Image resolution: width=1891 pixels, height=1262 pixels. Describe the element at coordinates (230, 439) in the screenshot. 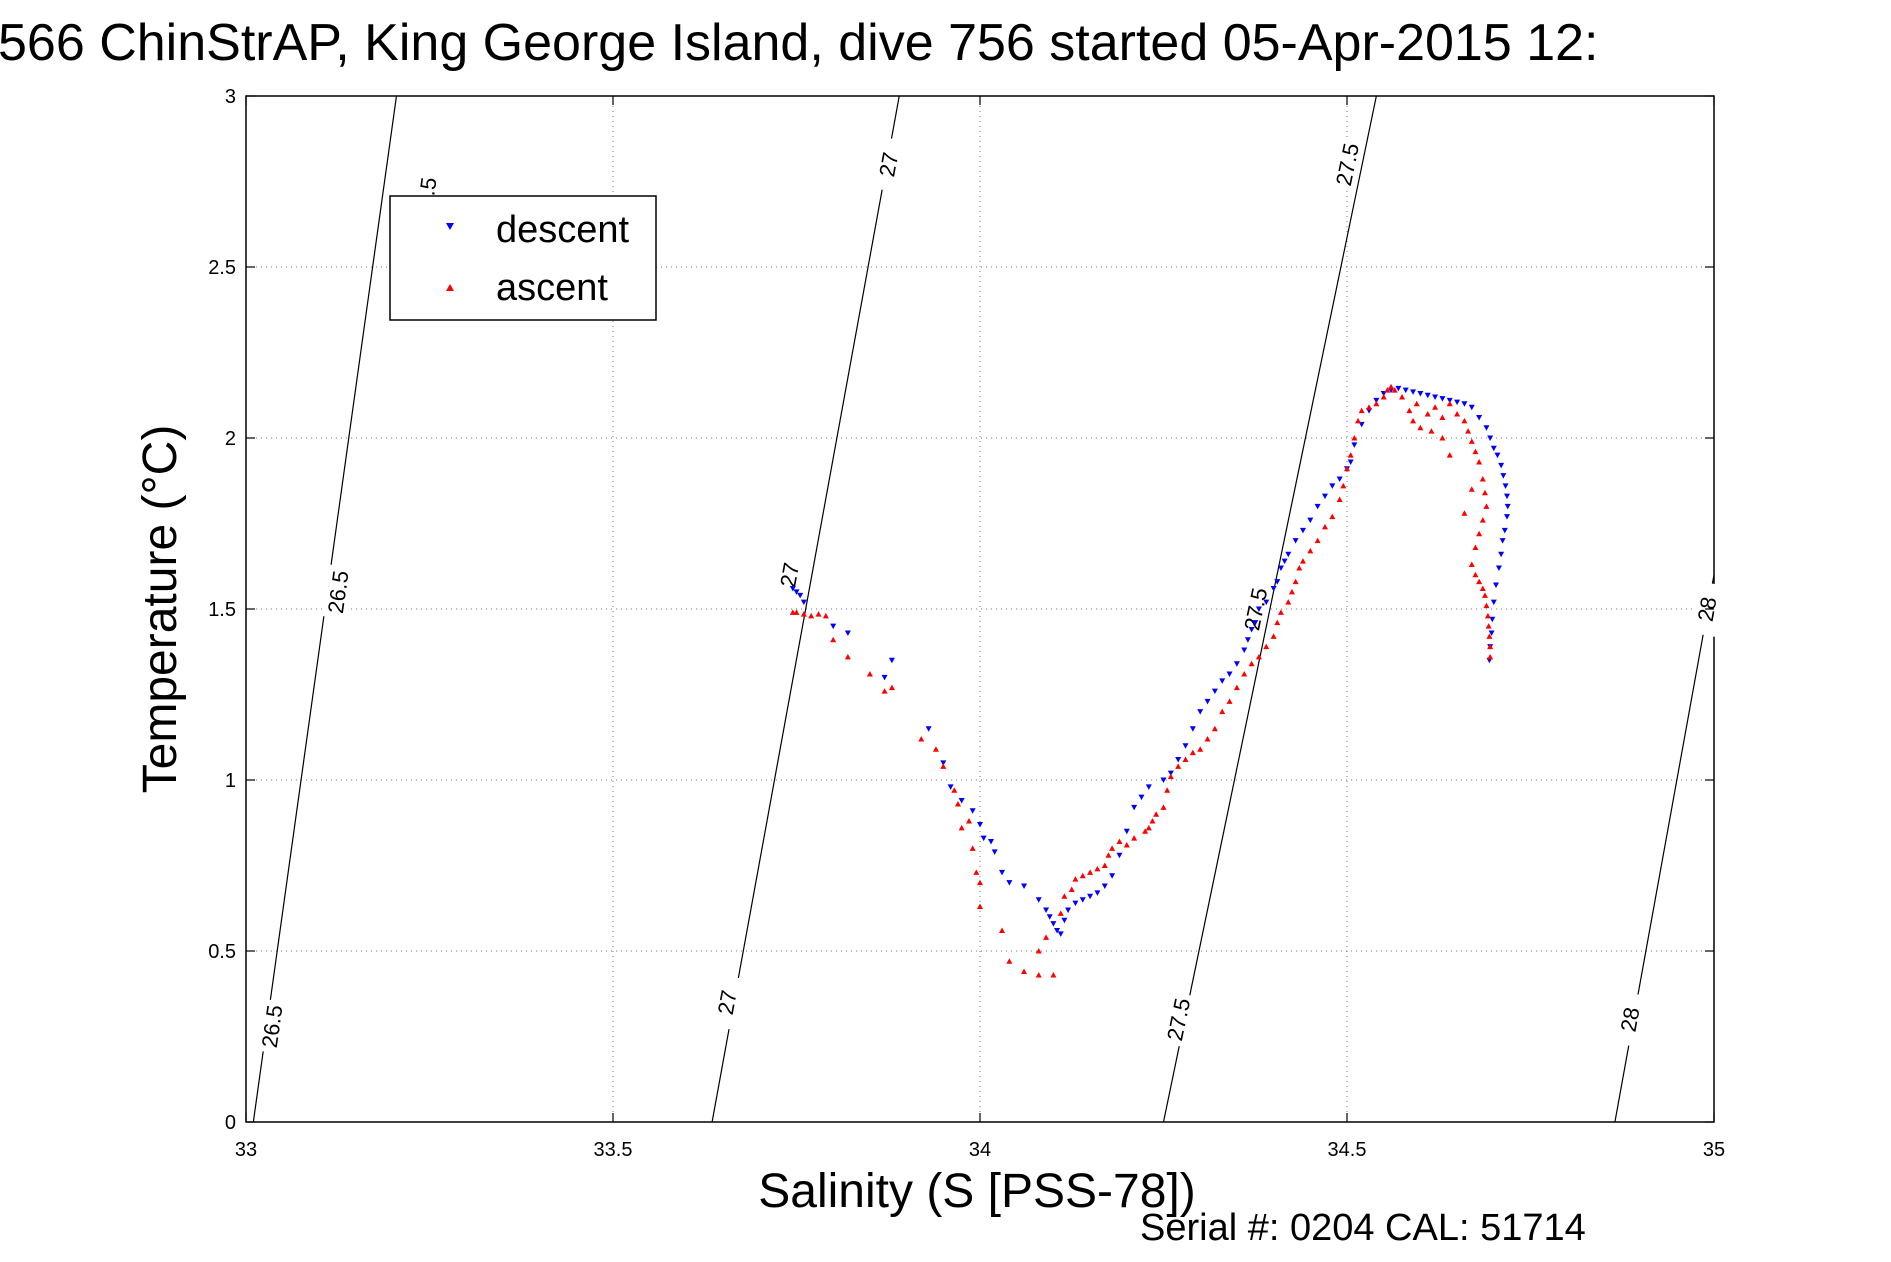

I see `y-tick-label: 2` at that location.